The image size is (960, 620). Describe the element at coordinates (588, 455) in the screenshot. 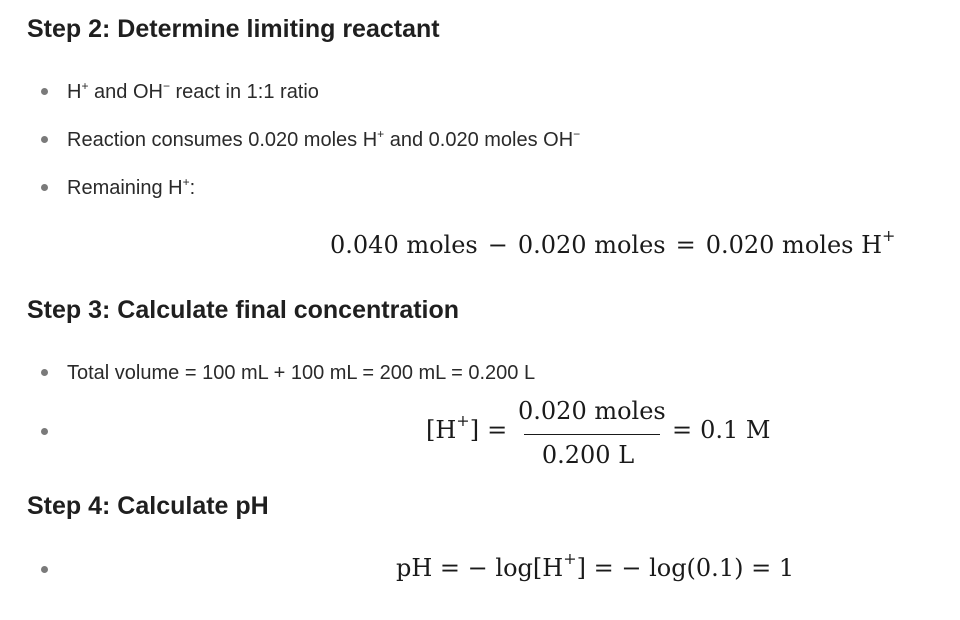

I see `fraction-denominator: 0.200 L` at that location.